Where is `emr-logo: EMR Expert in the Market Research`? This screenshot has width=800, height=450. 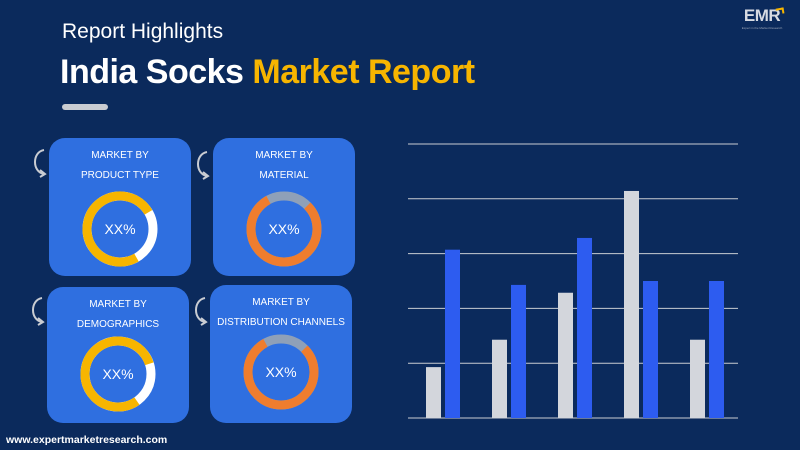
emr-logo: EMR Expert in the Market Research is located at coordinates (762, 23).